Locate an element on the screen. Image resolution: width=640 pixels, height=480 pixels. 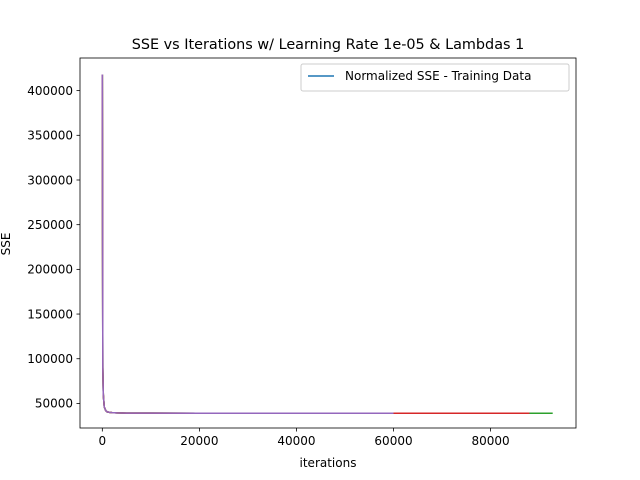
x-axis-ticks: 0 20000 40000 60000 80000 is located at coordinates (304, 438).